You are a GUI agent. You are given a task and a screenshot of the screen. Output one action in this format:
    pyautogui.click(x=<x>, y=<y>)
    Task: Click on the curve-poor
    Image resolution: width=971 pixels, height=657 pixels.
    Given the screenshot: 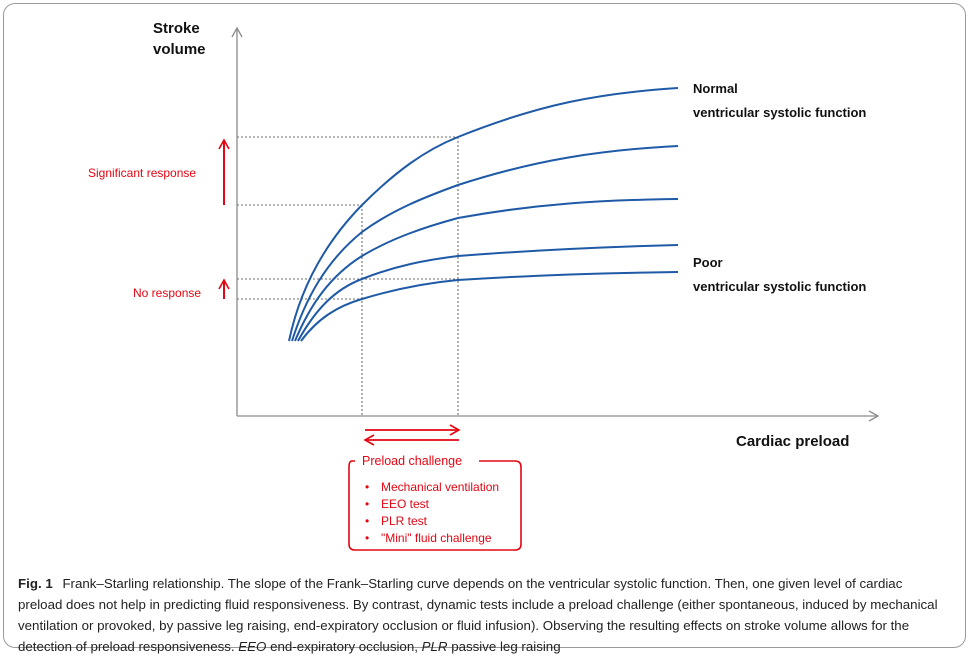 What is the action you would take?
    pyautogui.click(x=489, y=306)
    